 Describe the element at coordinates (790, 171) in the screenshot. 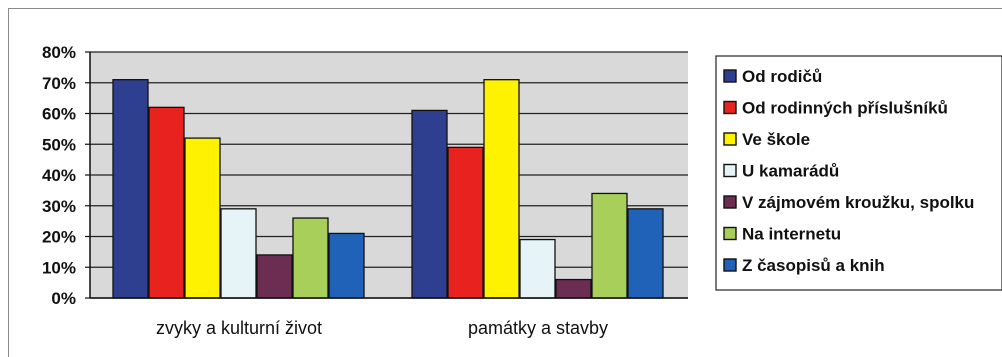

I see `legend-label: U kamarádů` at that location.